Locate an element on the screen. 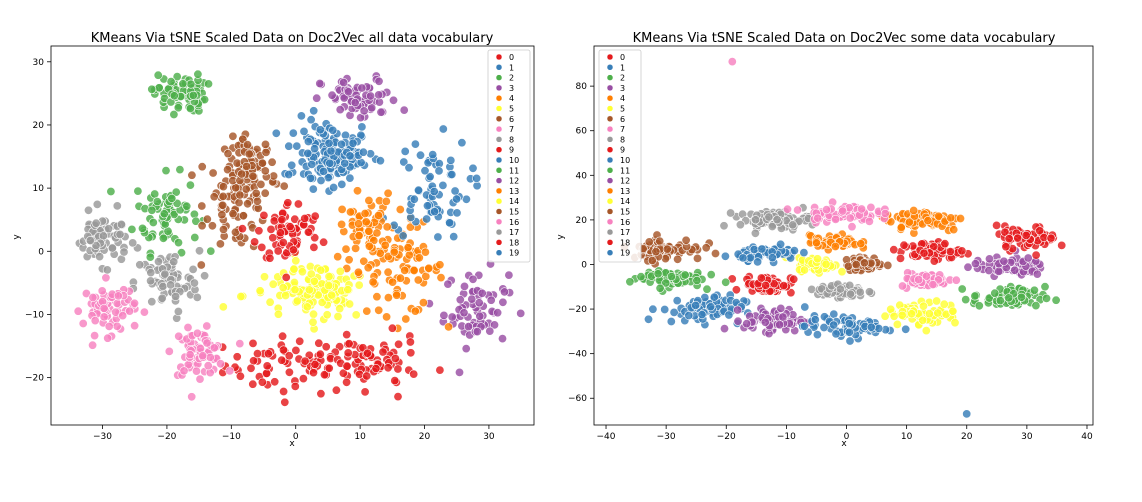 This screenshot has height=502, width=1142. x-tick-label: −10 is located at coordinates (786, 437).